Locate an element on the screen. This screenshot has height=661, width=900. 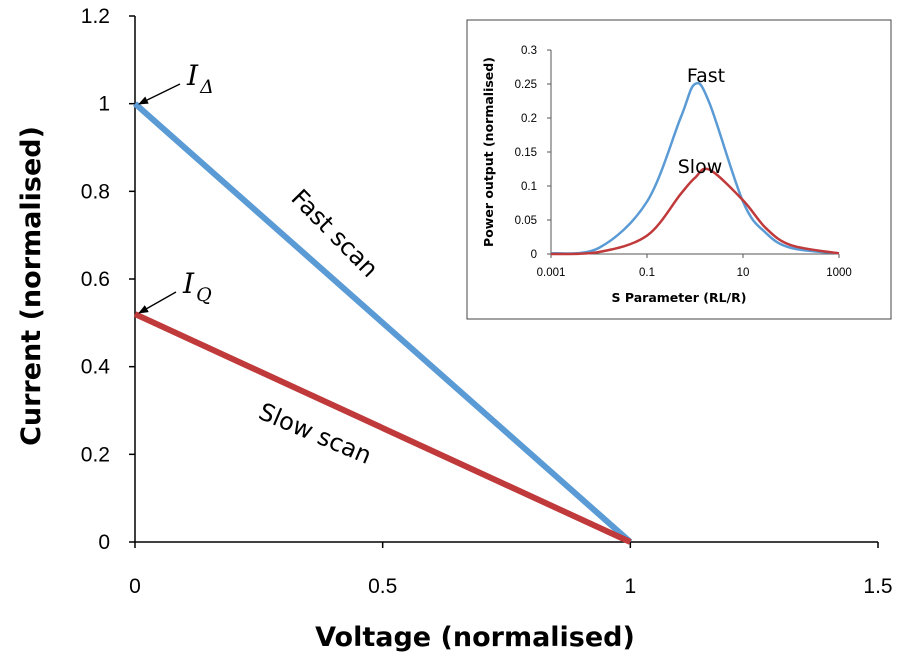
inset-x-ticks: 0.001 0.1 10 1000 is located at coordinates (694, 266).